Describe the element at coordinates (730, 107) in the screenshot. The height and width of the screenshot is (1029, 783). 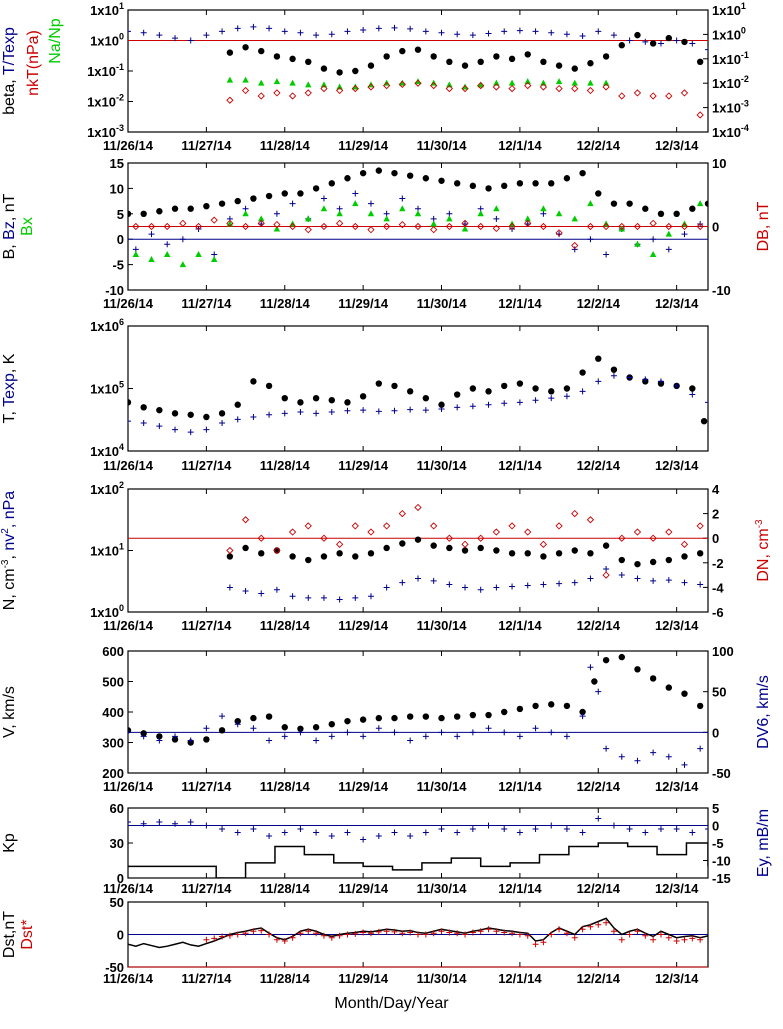
I see `y-right-tick-label: 1x10⁻³` at that location.